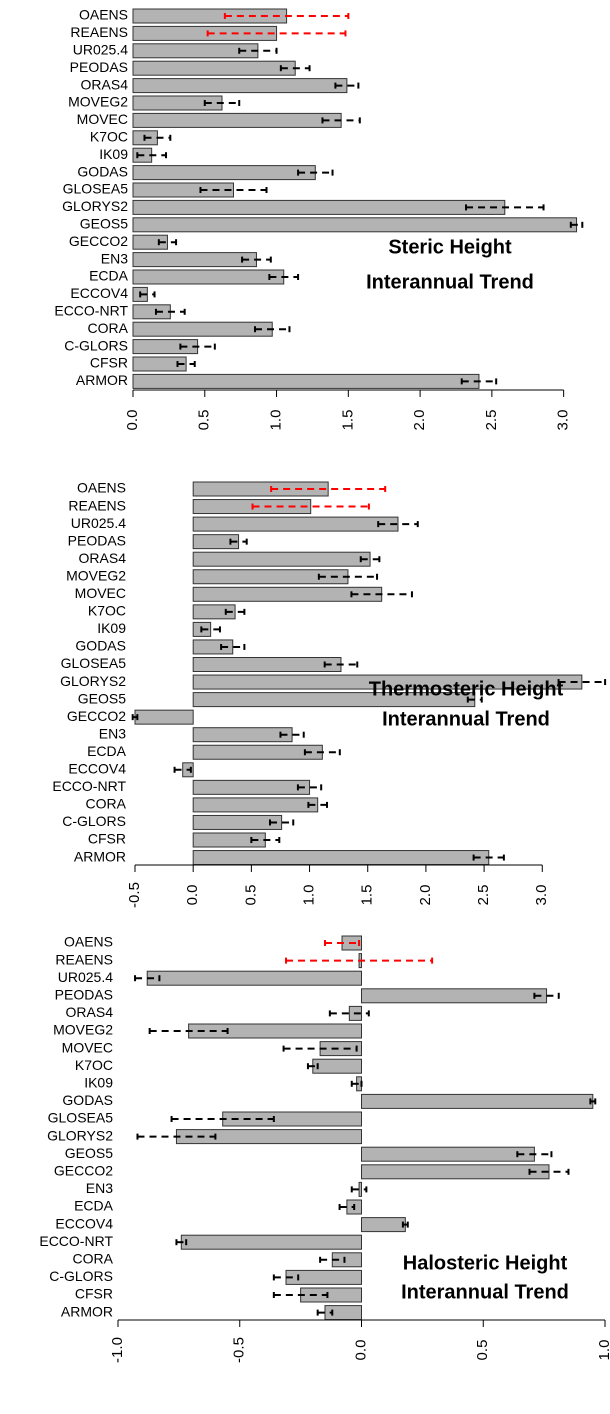 Image resolution: width=610 pixels, height=1414 pixels. I want to click on x-tick-label: -0.5, so click(239, 1350).